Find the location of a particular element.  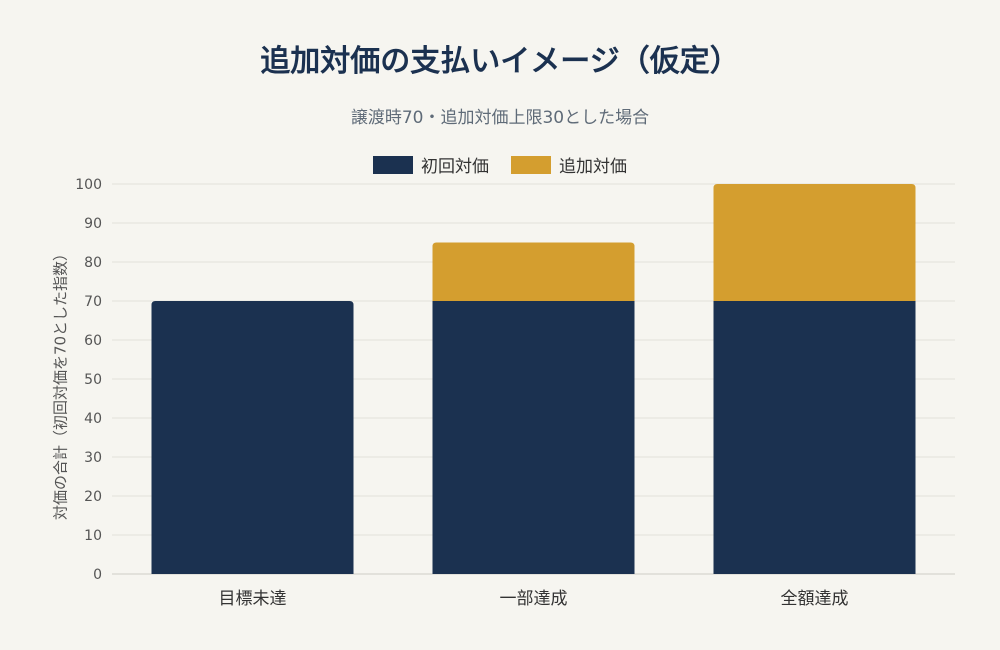

y-tick-label: 80 is located at coordinates (93, 263).